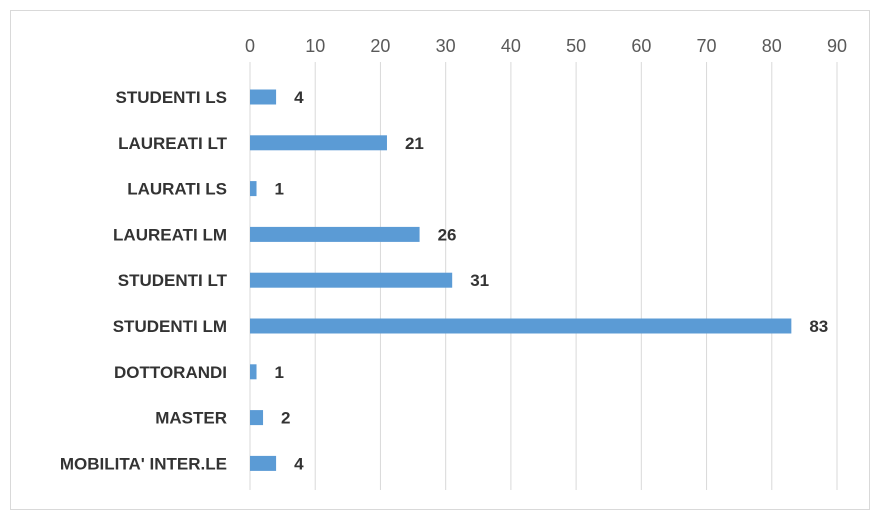 The height and width of the screenshot is (512, 873). I want to click on data-label: 2, so click(285, 418).